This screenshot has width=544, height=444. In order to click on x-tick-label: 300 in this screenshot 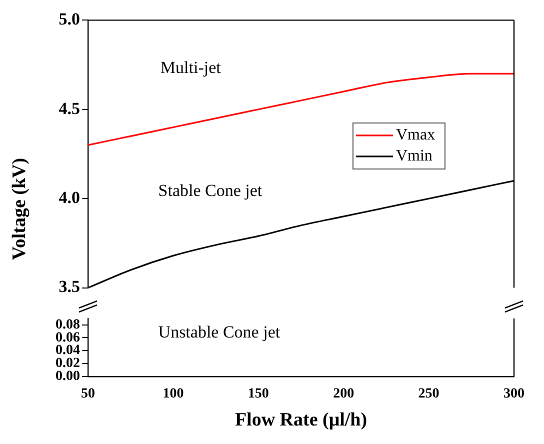, I will do `click(514, 394)`.